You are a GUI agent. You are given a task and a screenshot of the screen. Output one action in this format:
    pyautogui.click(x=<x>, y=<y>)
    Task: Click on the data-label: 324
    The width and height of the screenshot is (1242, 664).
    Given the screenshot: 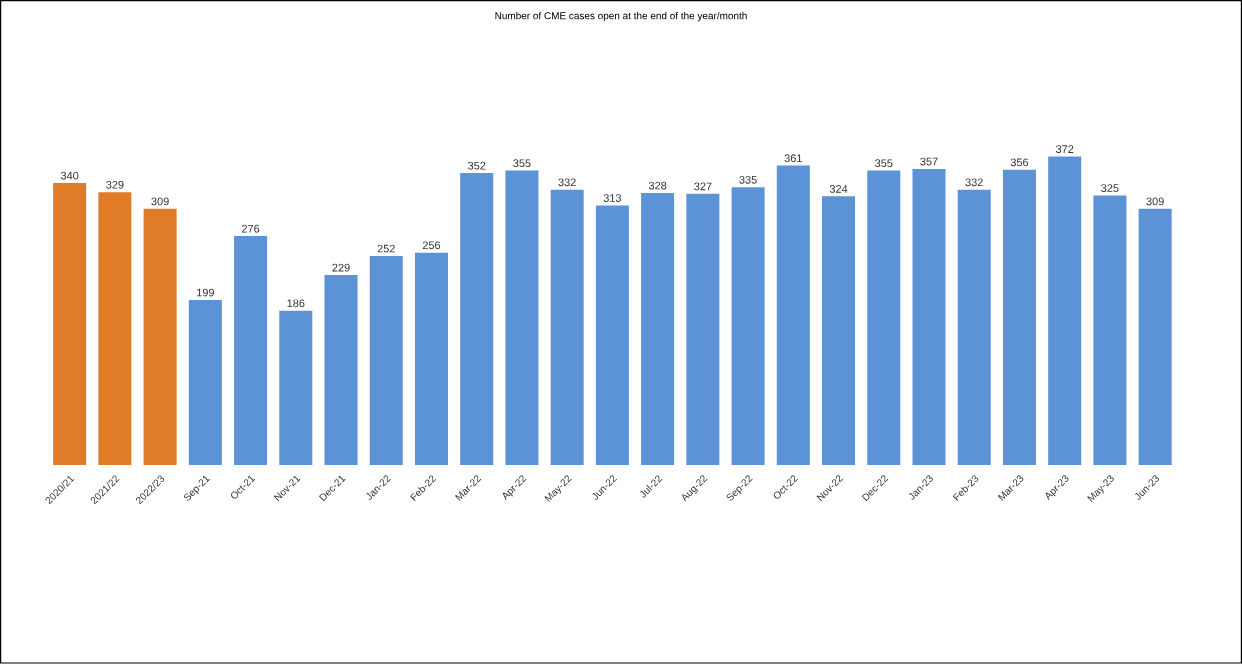 What is the action you would take?
    pyautogui.click(x=838, y=189)
    